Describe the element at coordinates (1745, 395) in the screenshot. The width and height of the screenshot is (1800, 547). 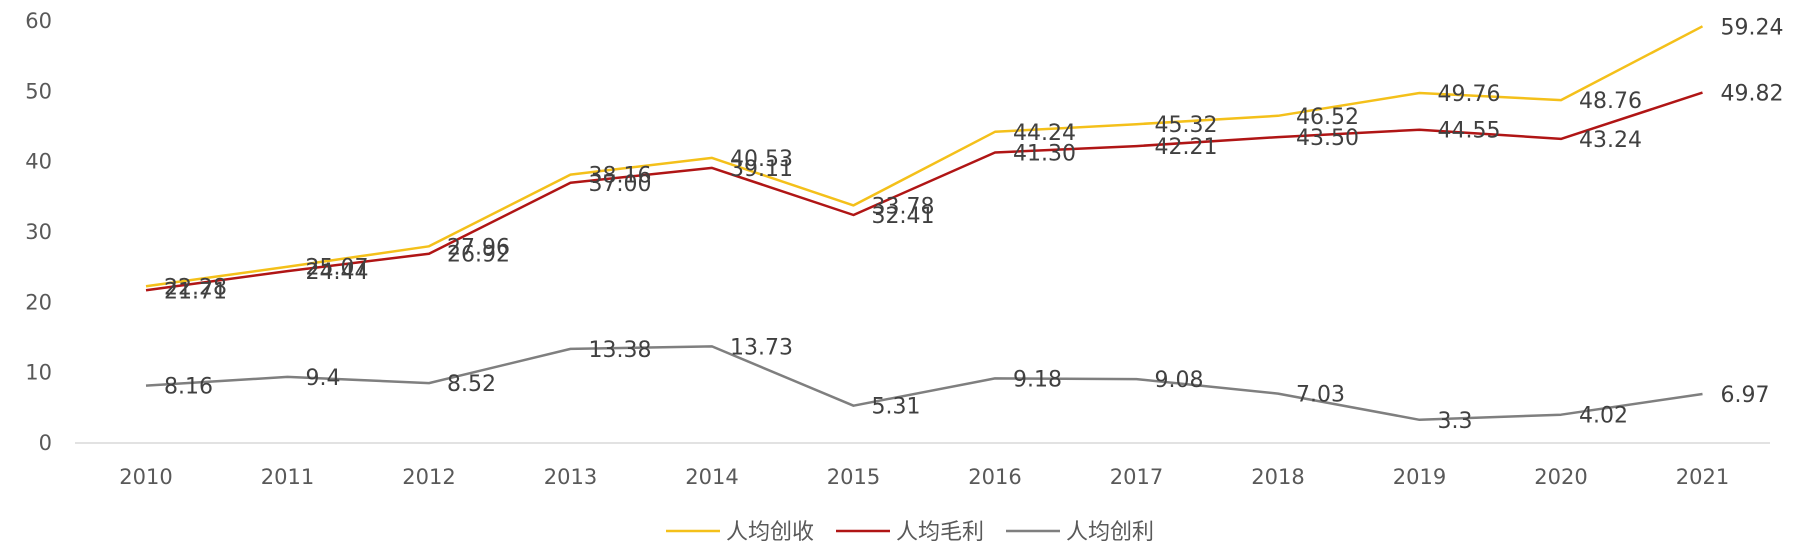
I see `data-label: 6.97` at that location.